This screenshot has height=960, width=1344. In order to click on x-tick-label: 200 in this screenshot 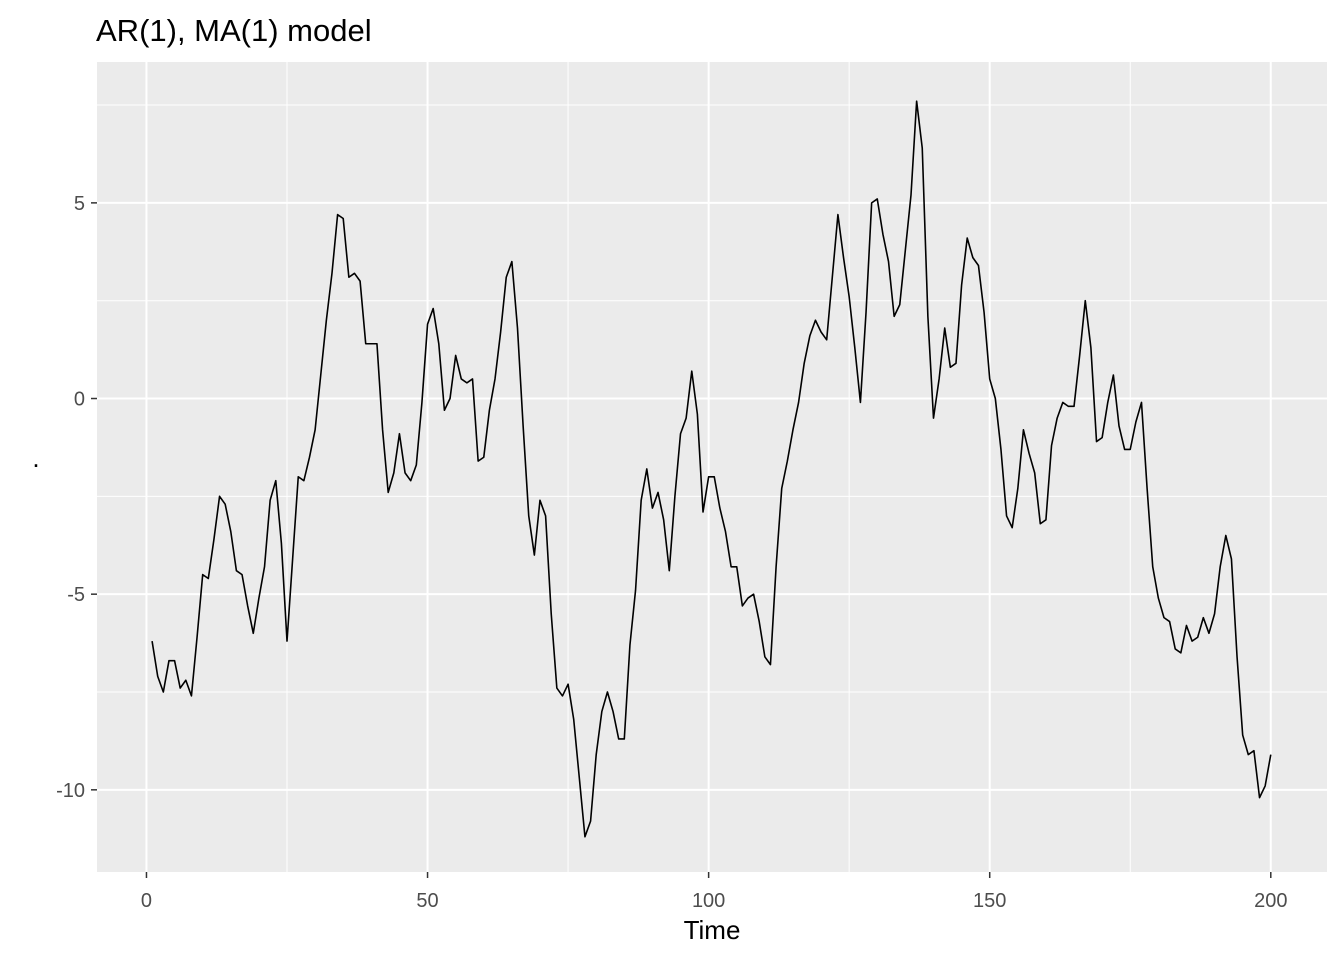, I will do `click(1270, 901)`.